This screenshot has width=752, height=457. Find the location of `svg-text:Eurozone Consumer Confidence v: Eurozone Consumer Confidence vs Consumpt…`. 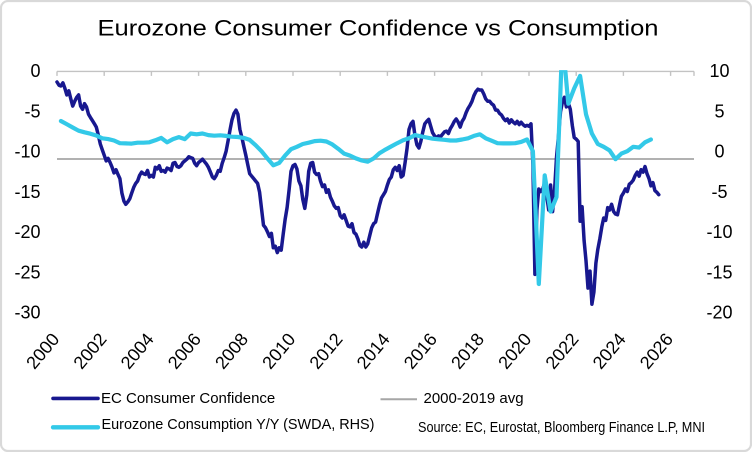

svg-text:Eurozone Consumer Confidence v: Eurozone Consumer Confidence vs Consumpt… is located at coordinates (378, 28).